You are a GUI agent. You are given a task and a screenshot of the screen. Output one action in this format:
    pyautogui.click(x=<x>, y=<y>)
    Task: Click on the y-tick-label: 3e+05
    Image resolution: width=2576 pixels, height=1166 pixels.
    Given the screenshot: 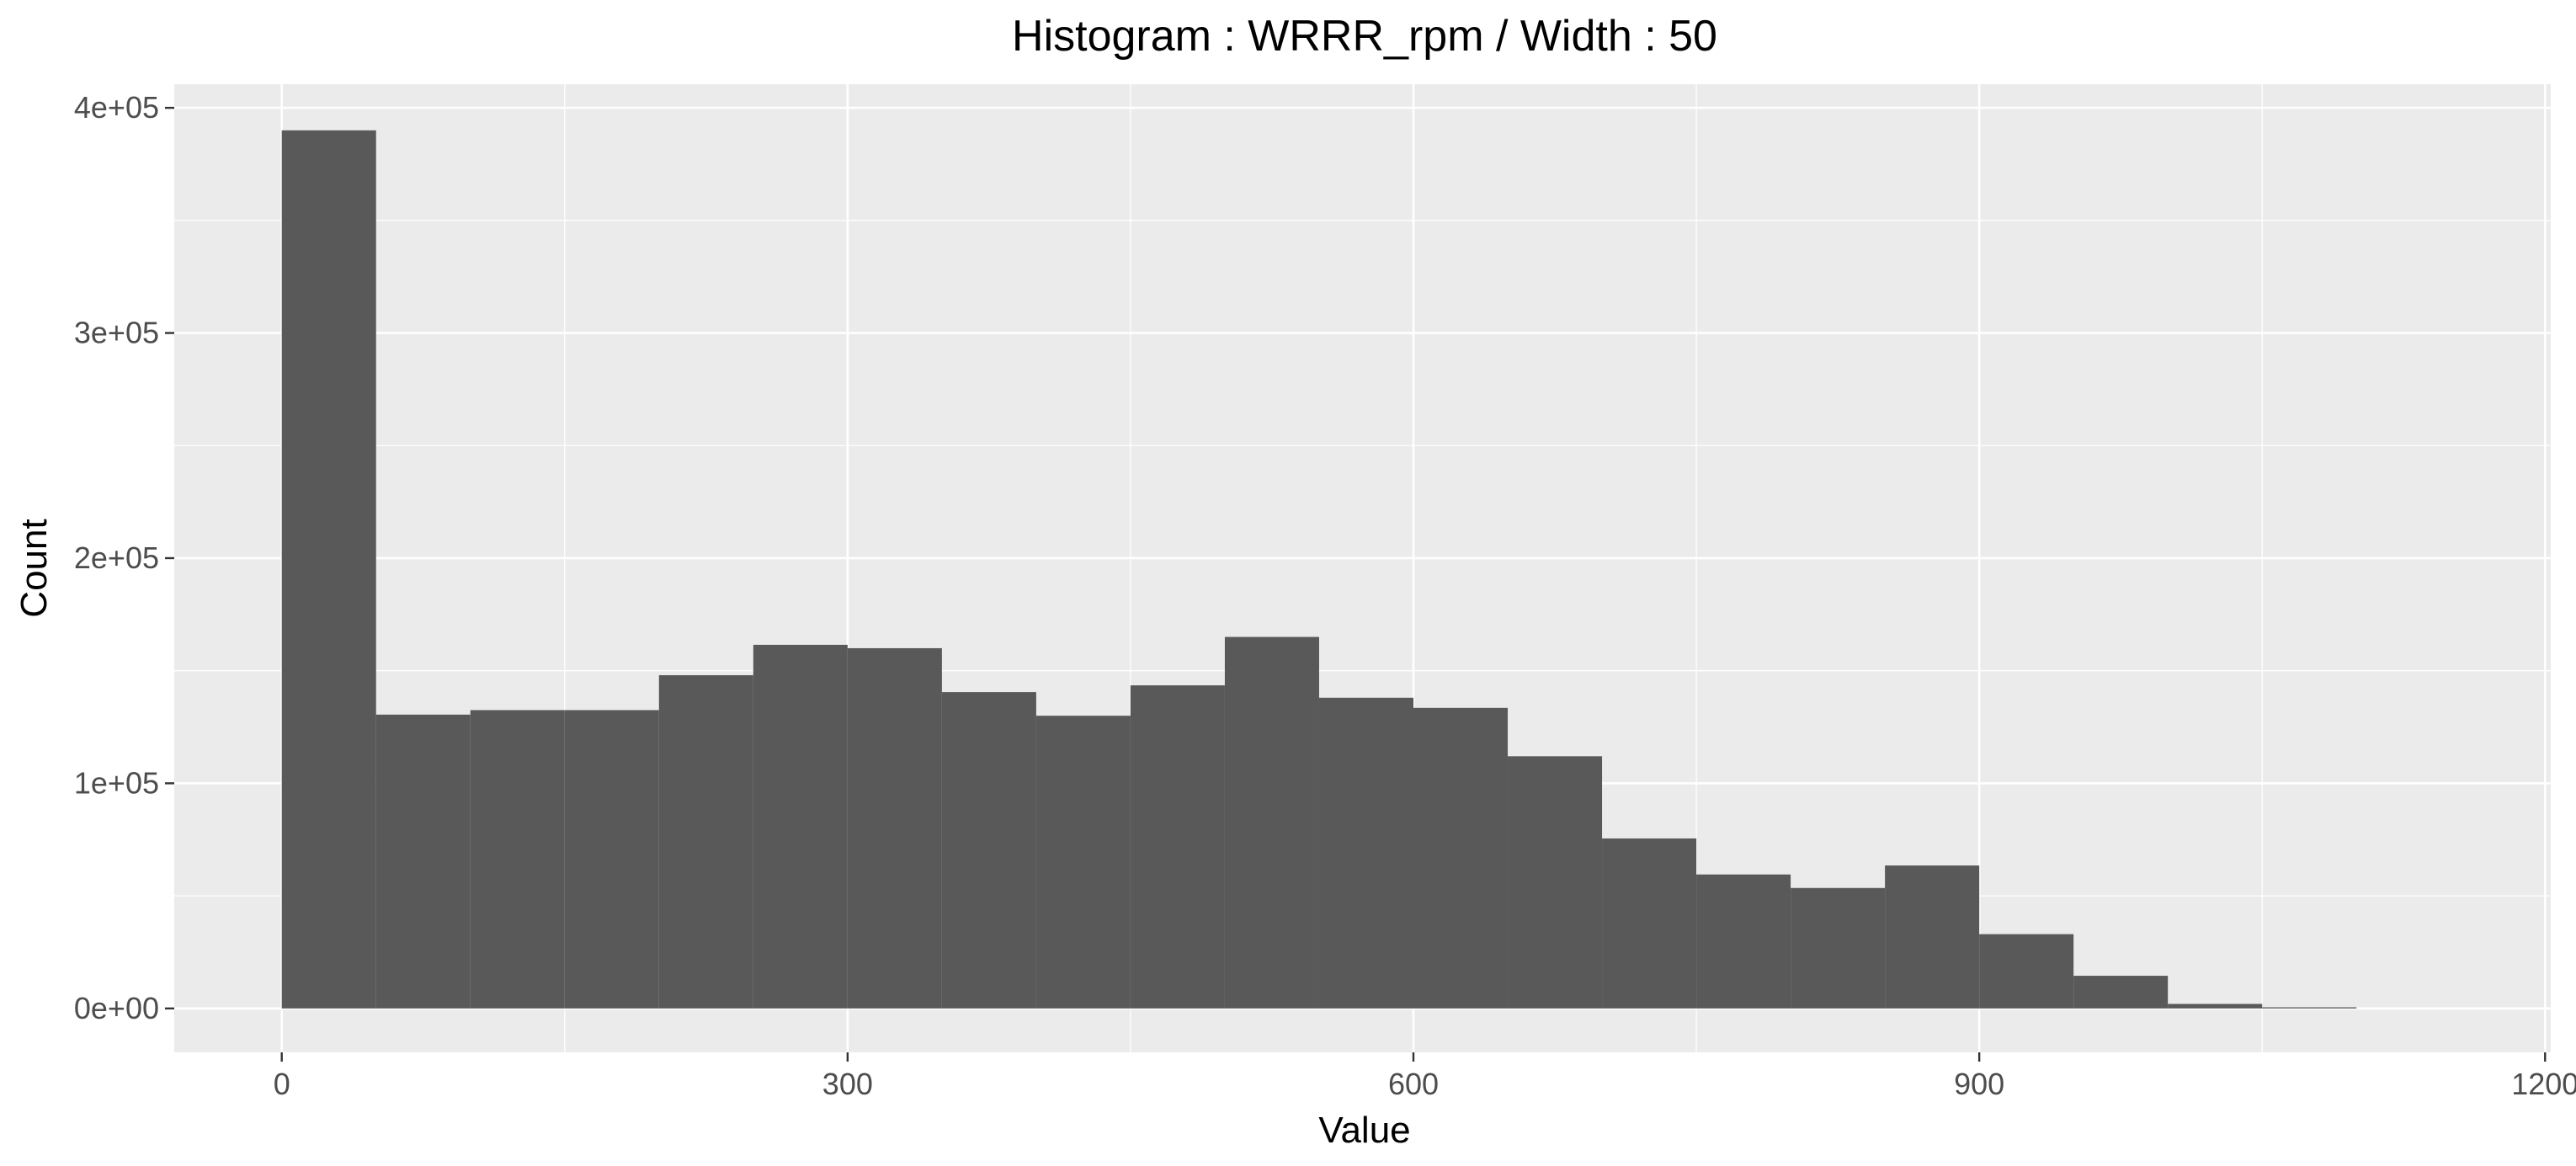 What is the action you would take?
    pyautogui.click(x=117, y=333)
    